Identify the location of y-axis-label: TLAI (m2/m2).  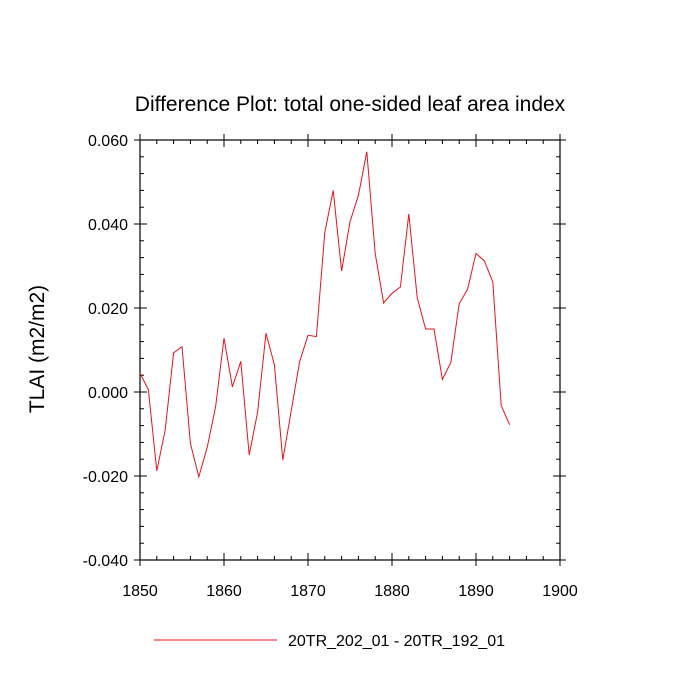
(37, 349).